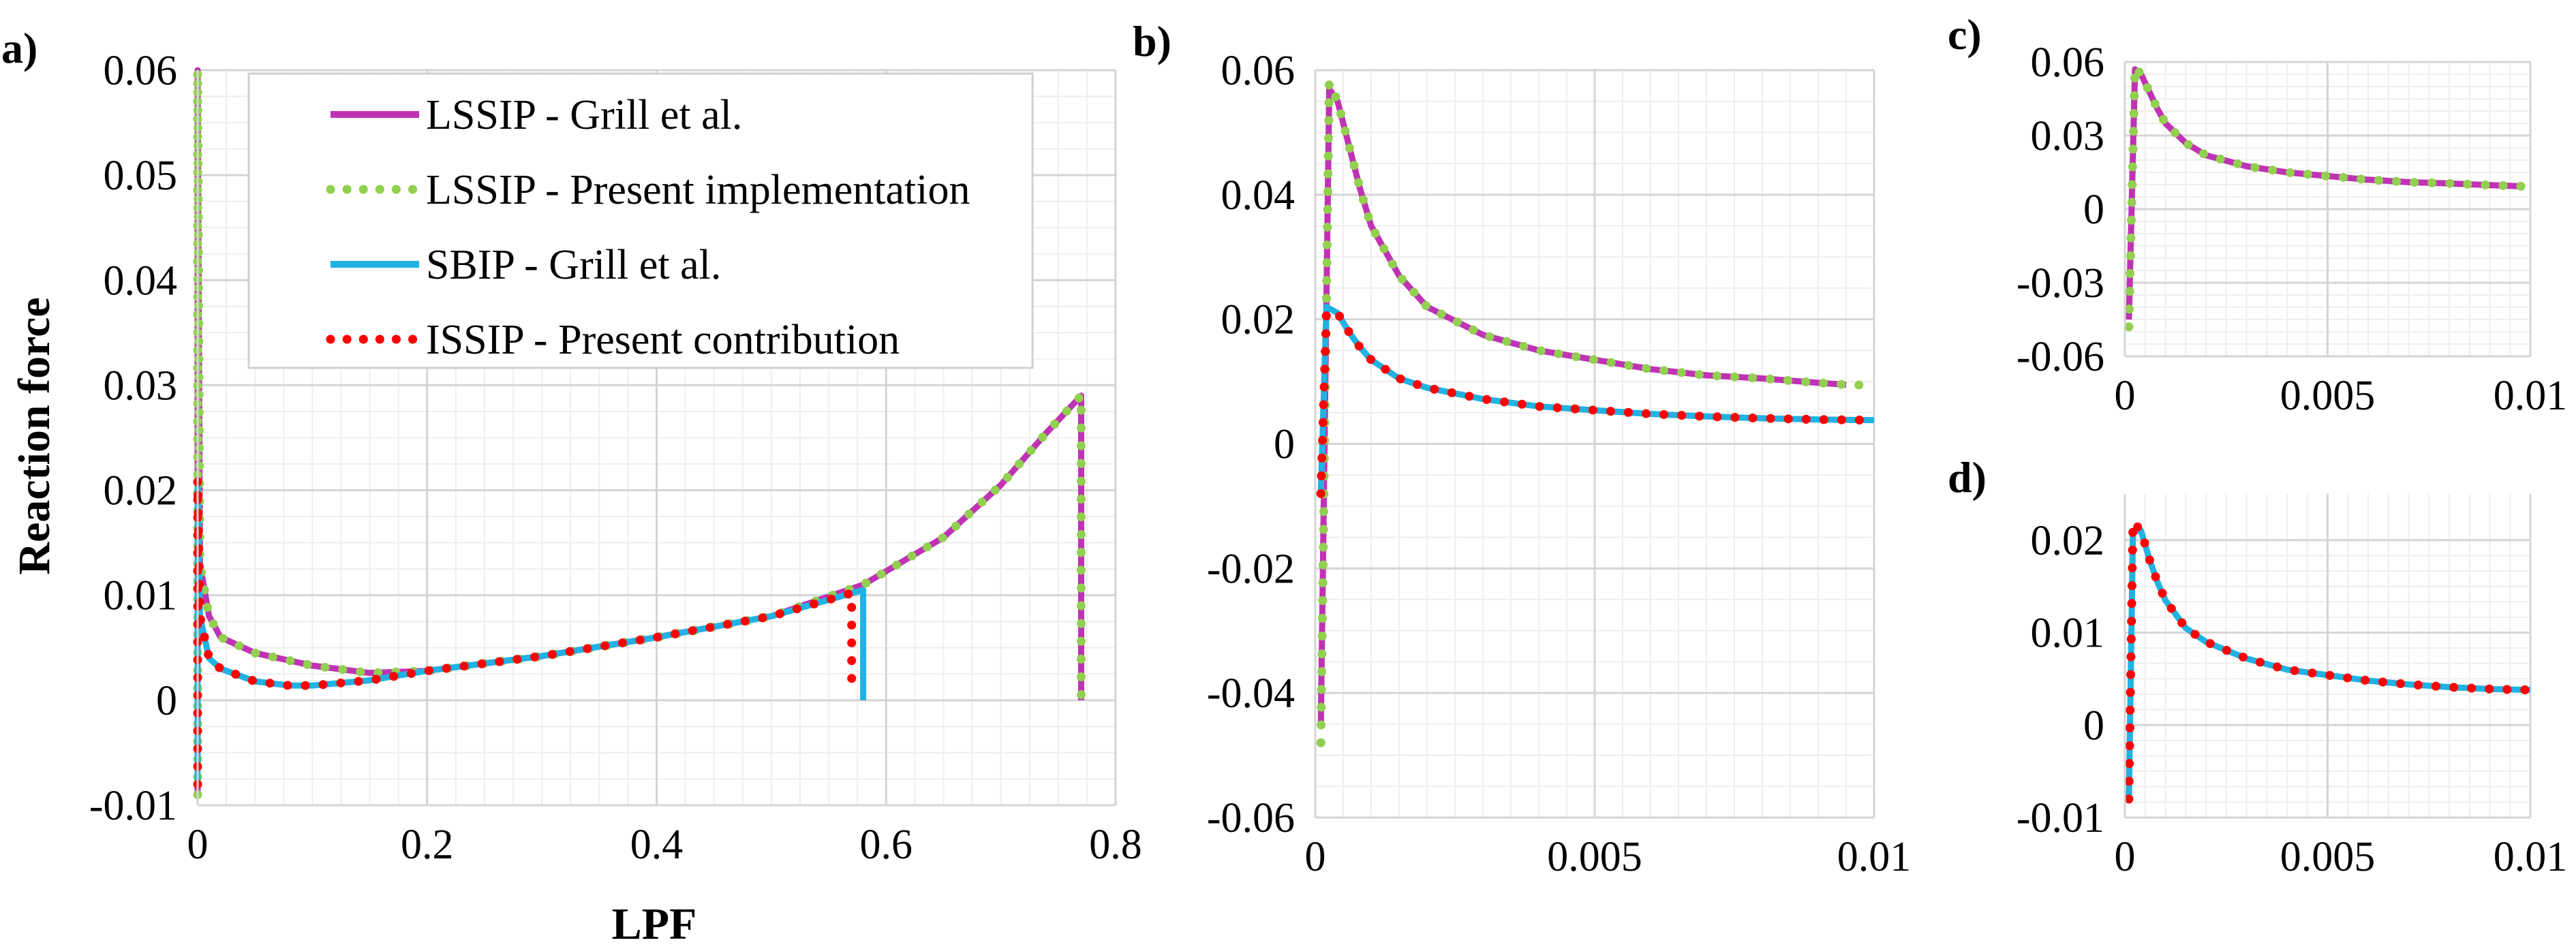 The height and width of the screenshot is (949, 2576). I want to click on y-tick-label: -0.04, so click(1251, 693).